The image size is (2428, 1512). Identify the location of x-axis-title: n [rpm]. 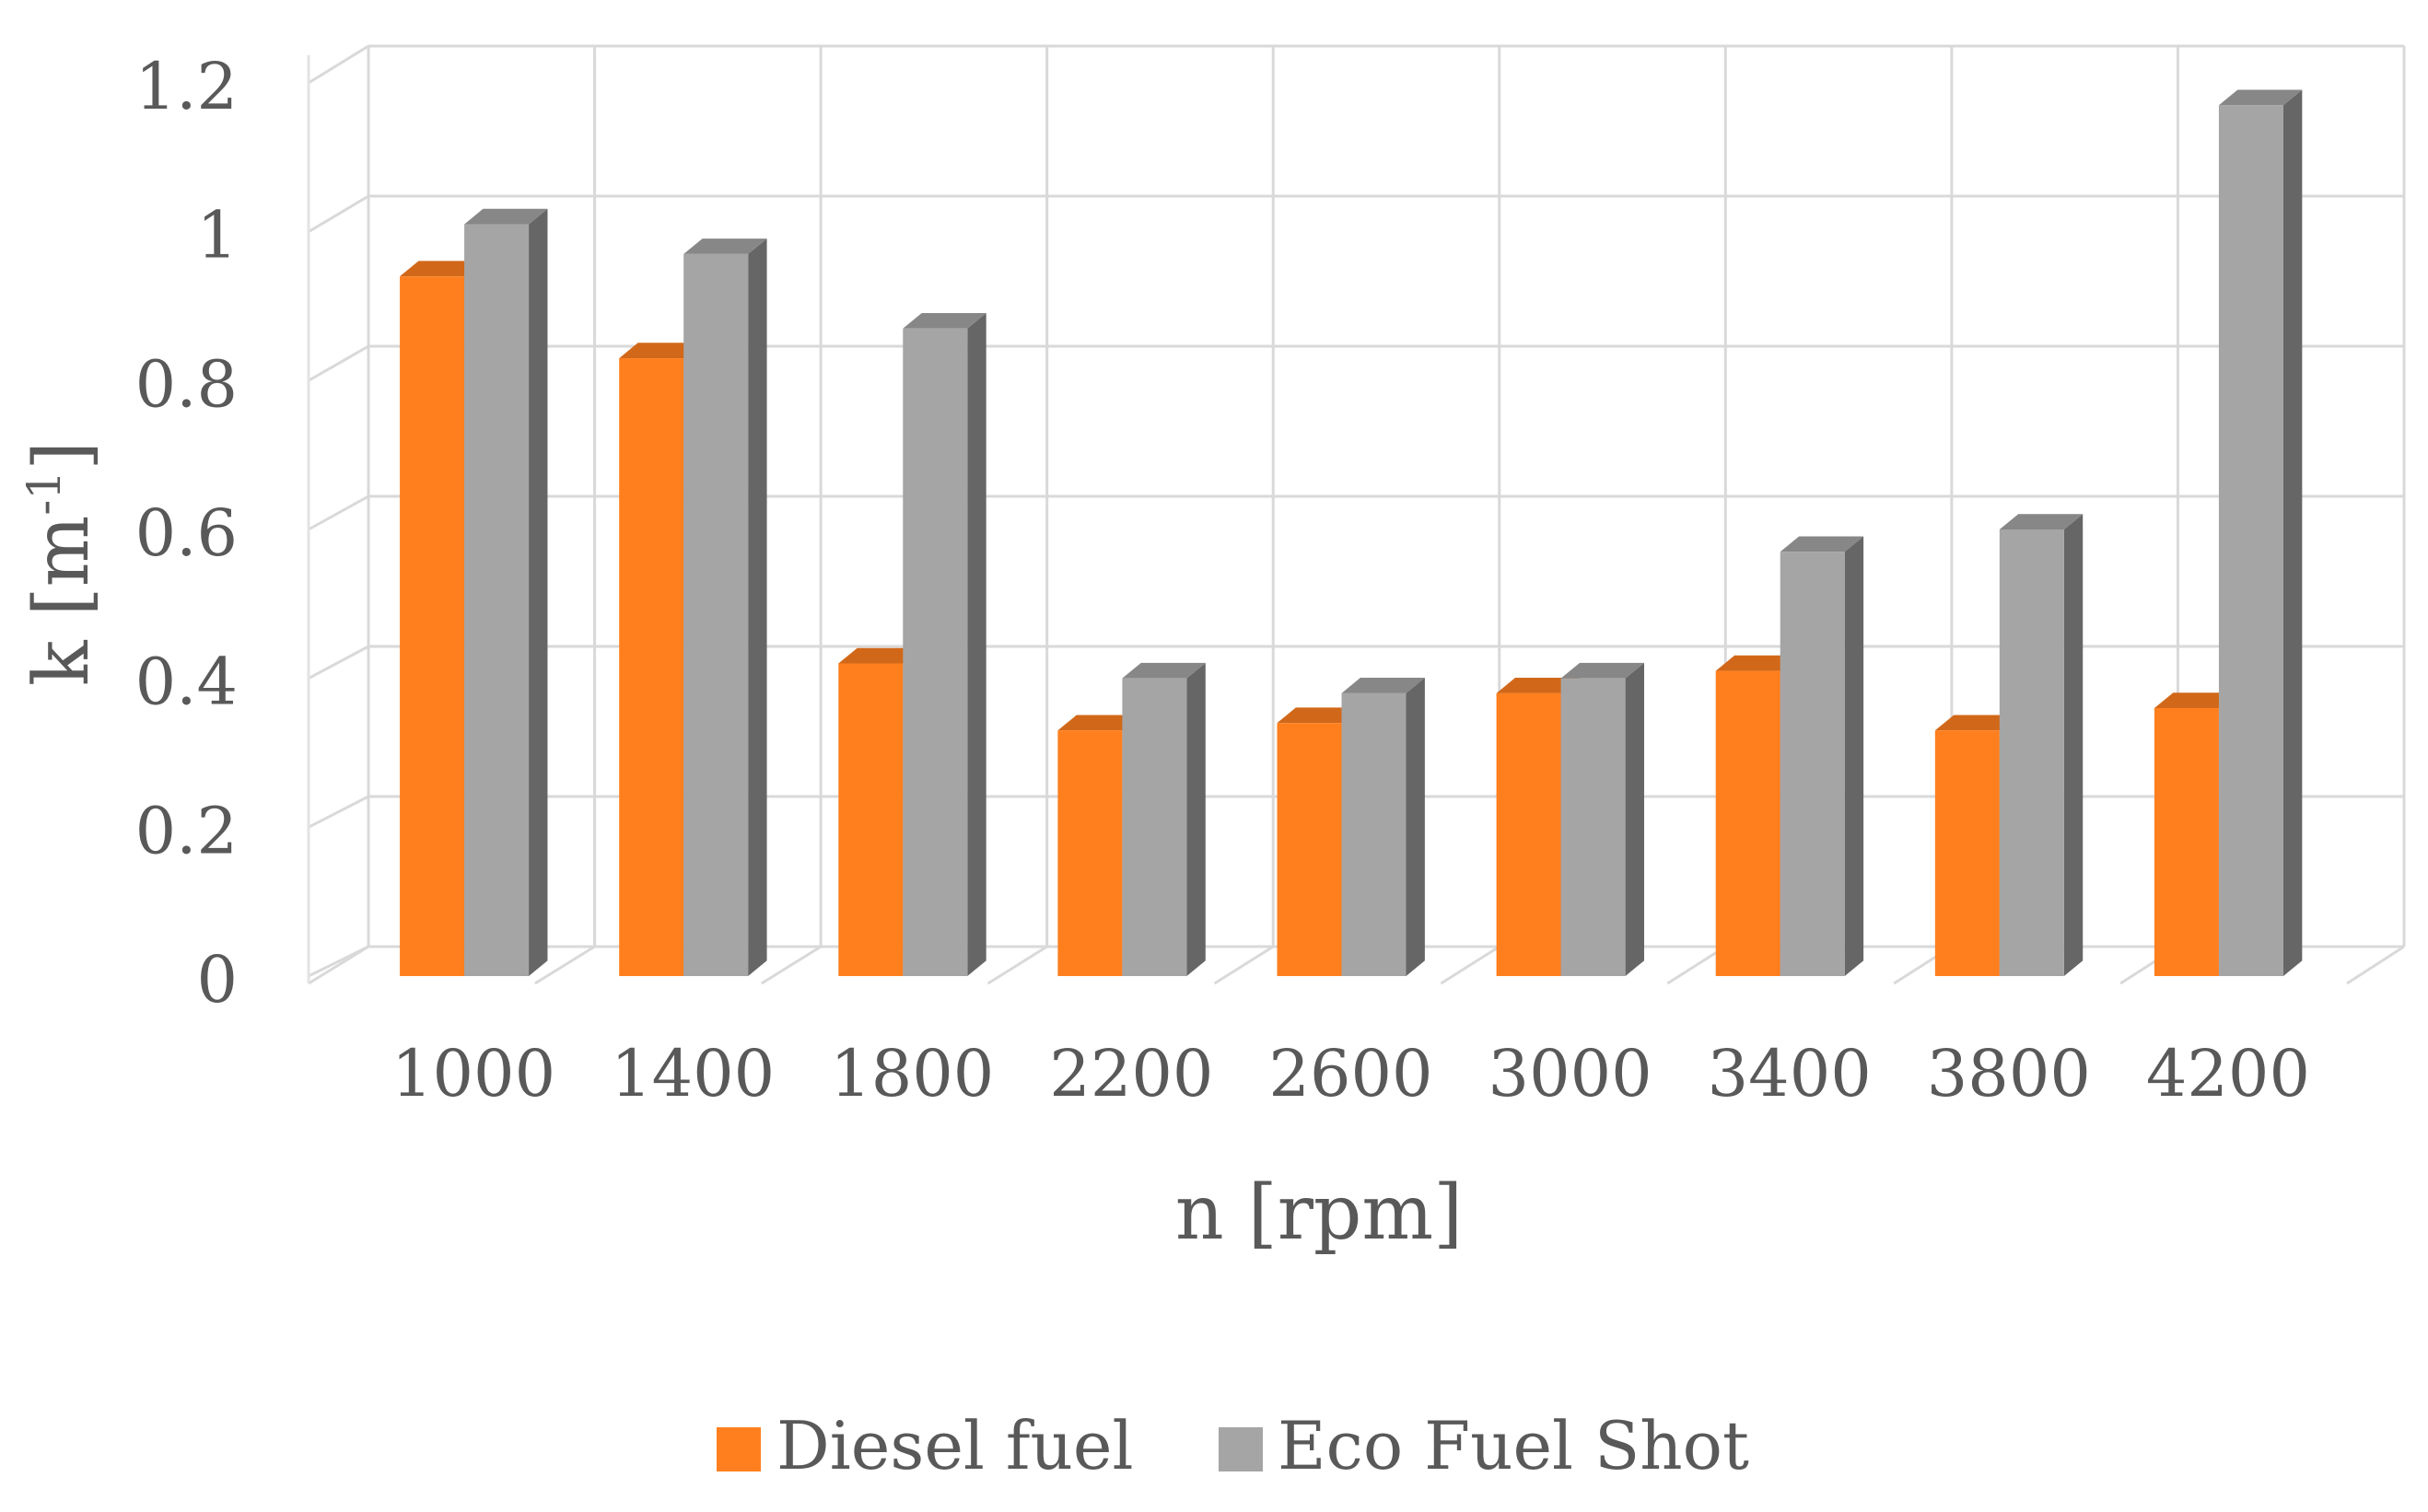
(1319, 1213).